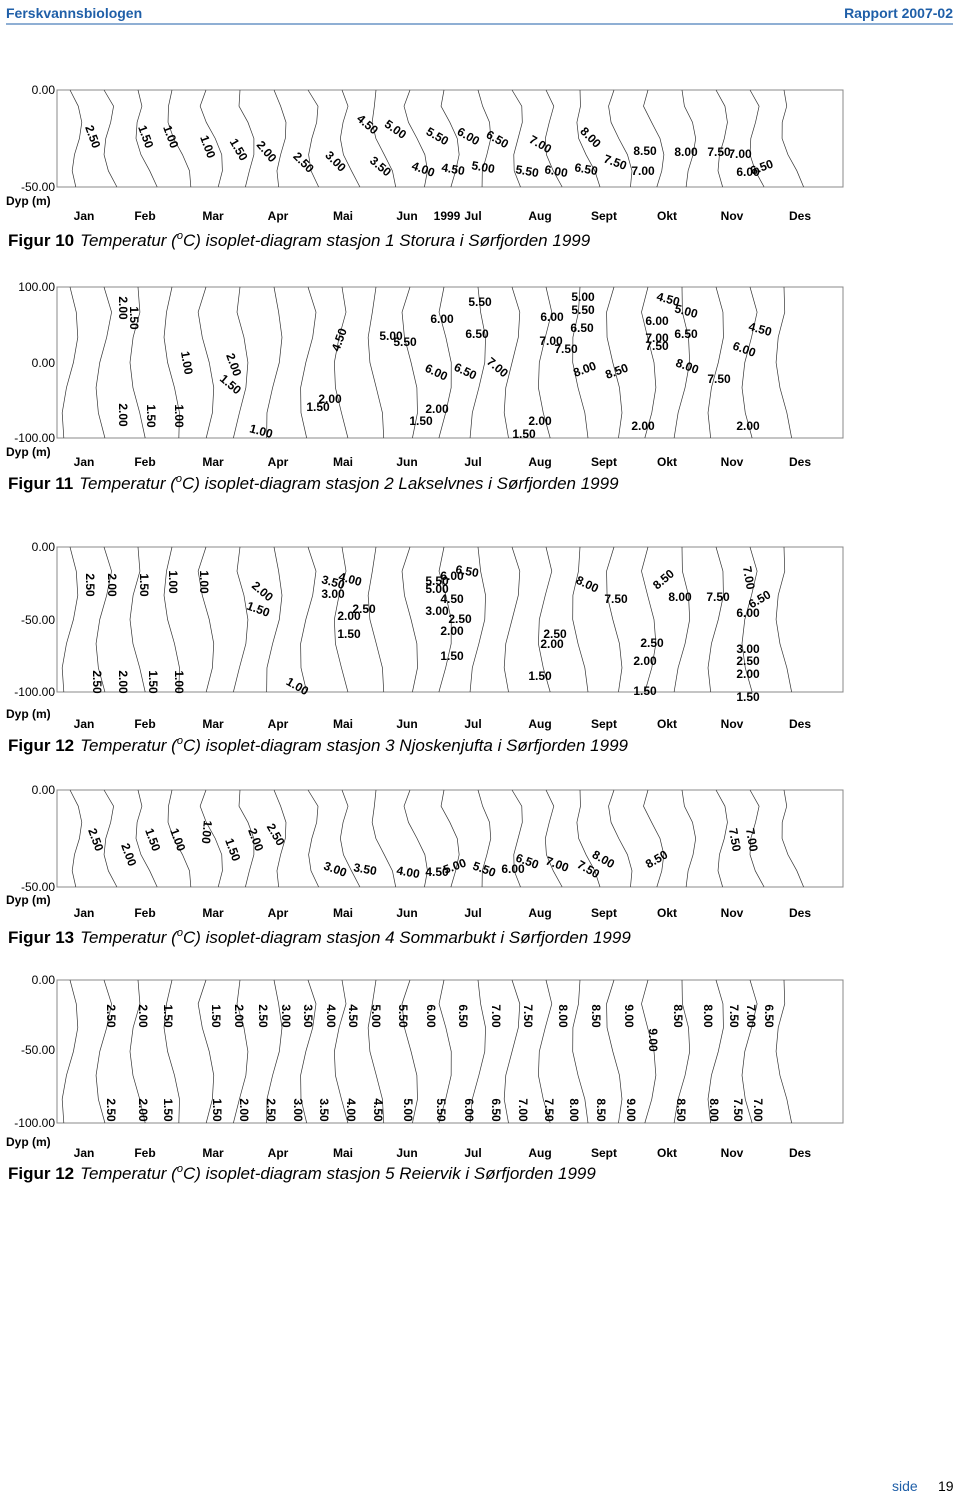 This screenshot has height=1507, width=960. I want to click on y-label: -50.00, so click(38, 620).